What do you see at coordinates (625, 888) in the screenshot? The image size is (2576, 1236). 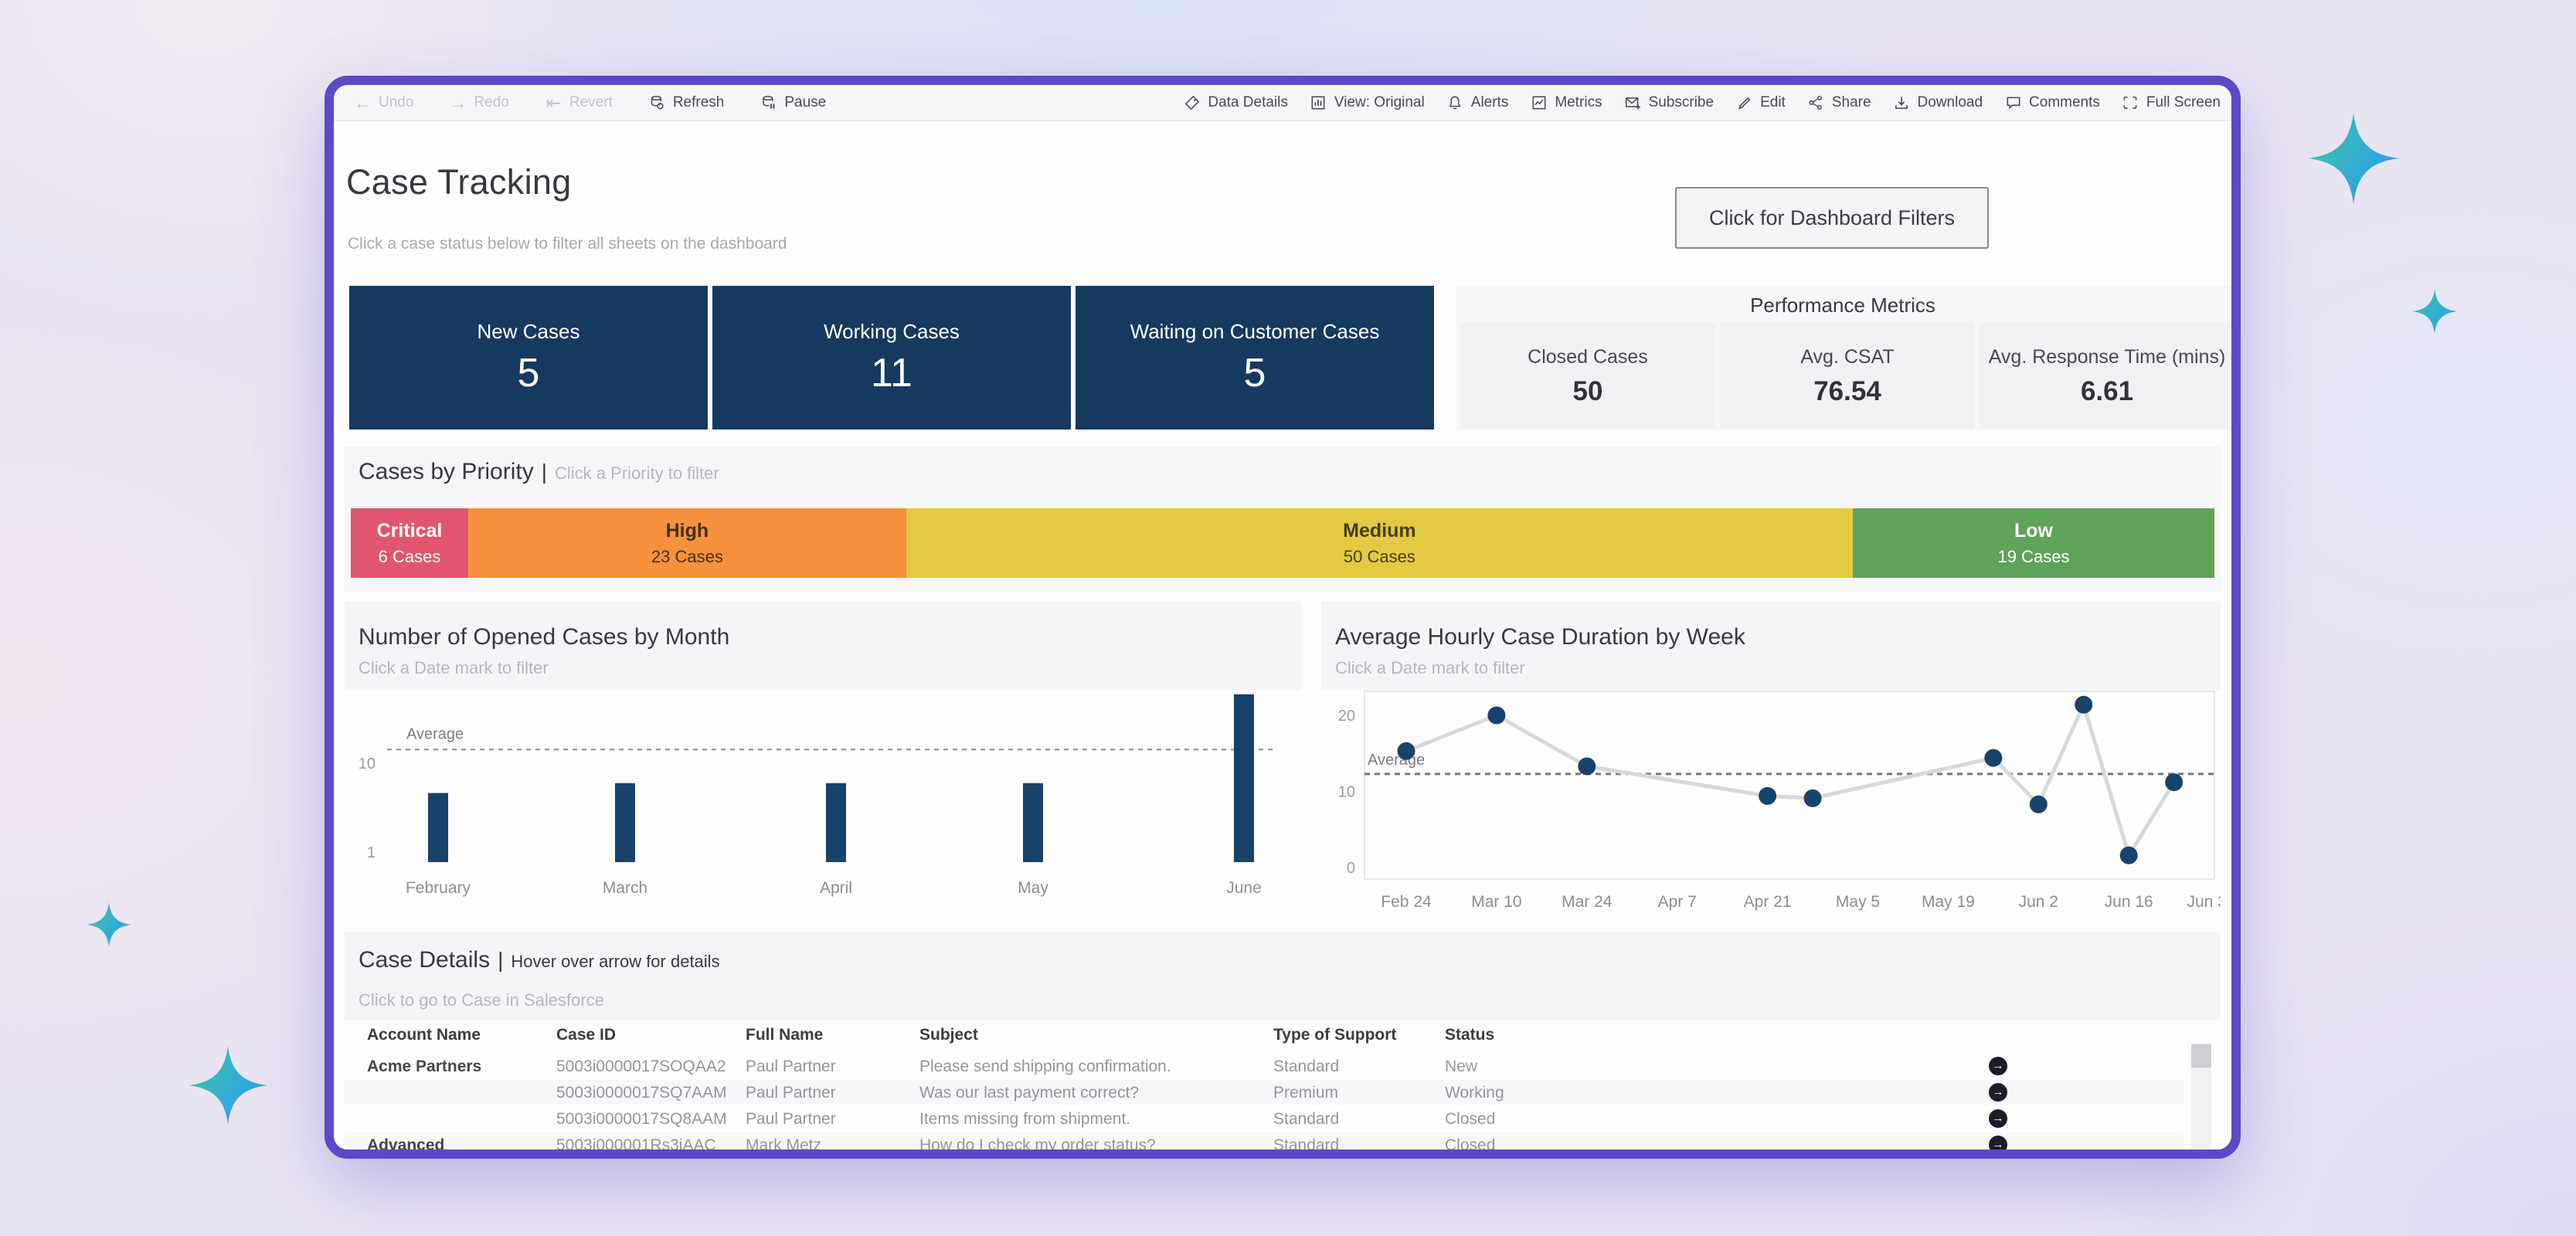 I see `x-tick-label: March` at bounding box center [625, 888].